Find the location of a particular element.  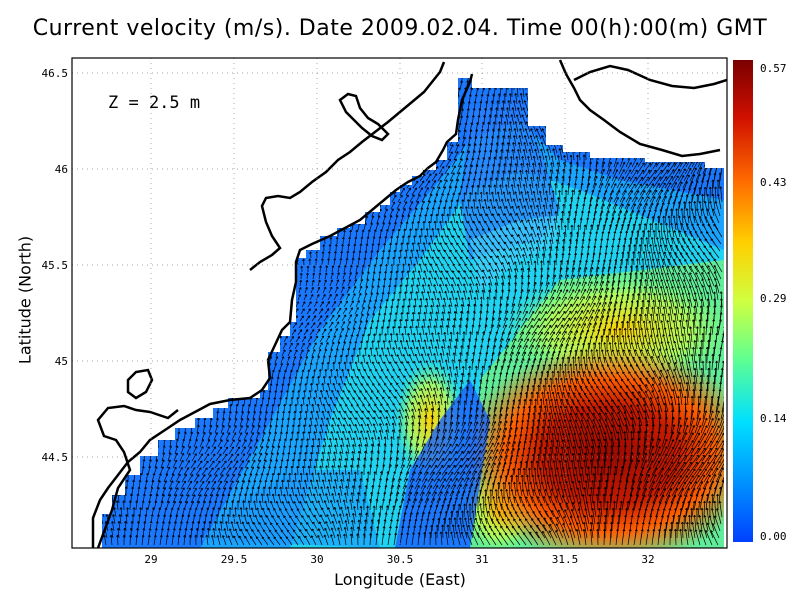

colorbar-tick-labels: 0.57 0.43 0.29 0.14 0.00 is located at coordinates (773, 302).